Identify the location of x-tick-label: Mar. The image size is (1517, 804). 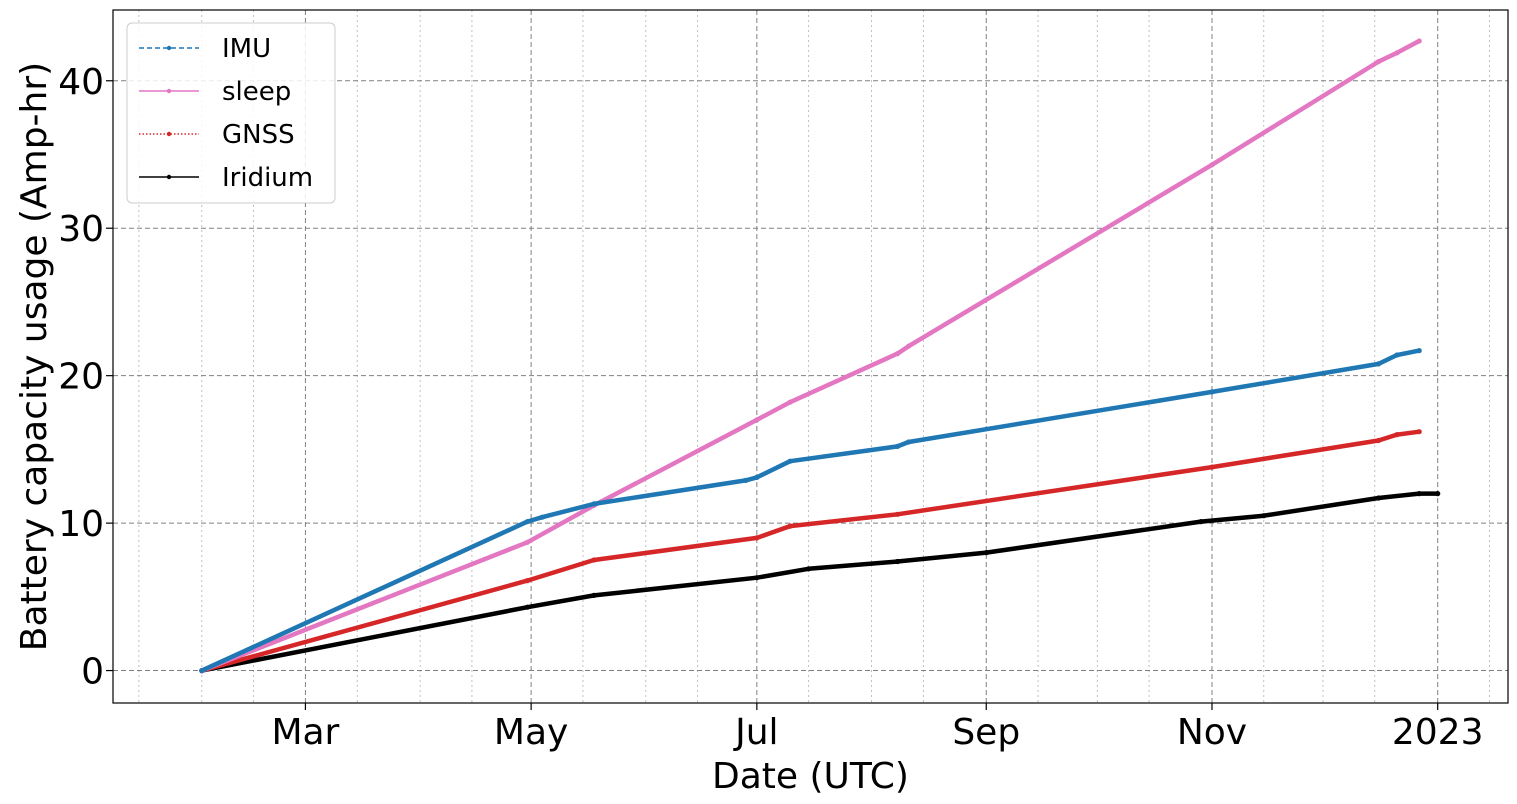
(305, 732).